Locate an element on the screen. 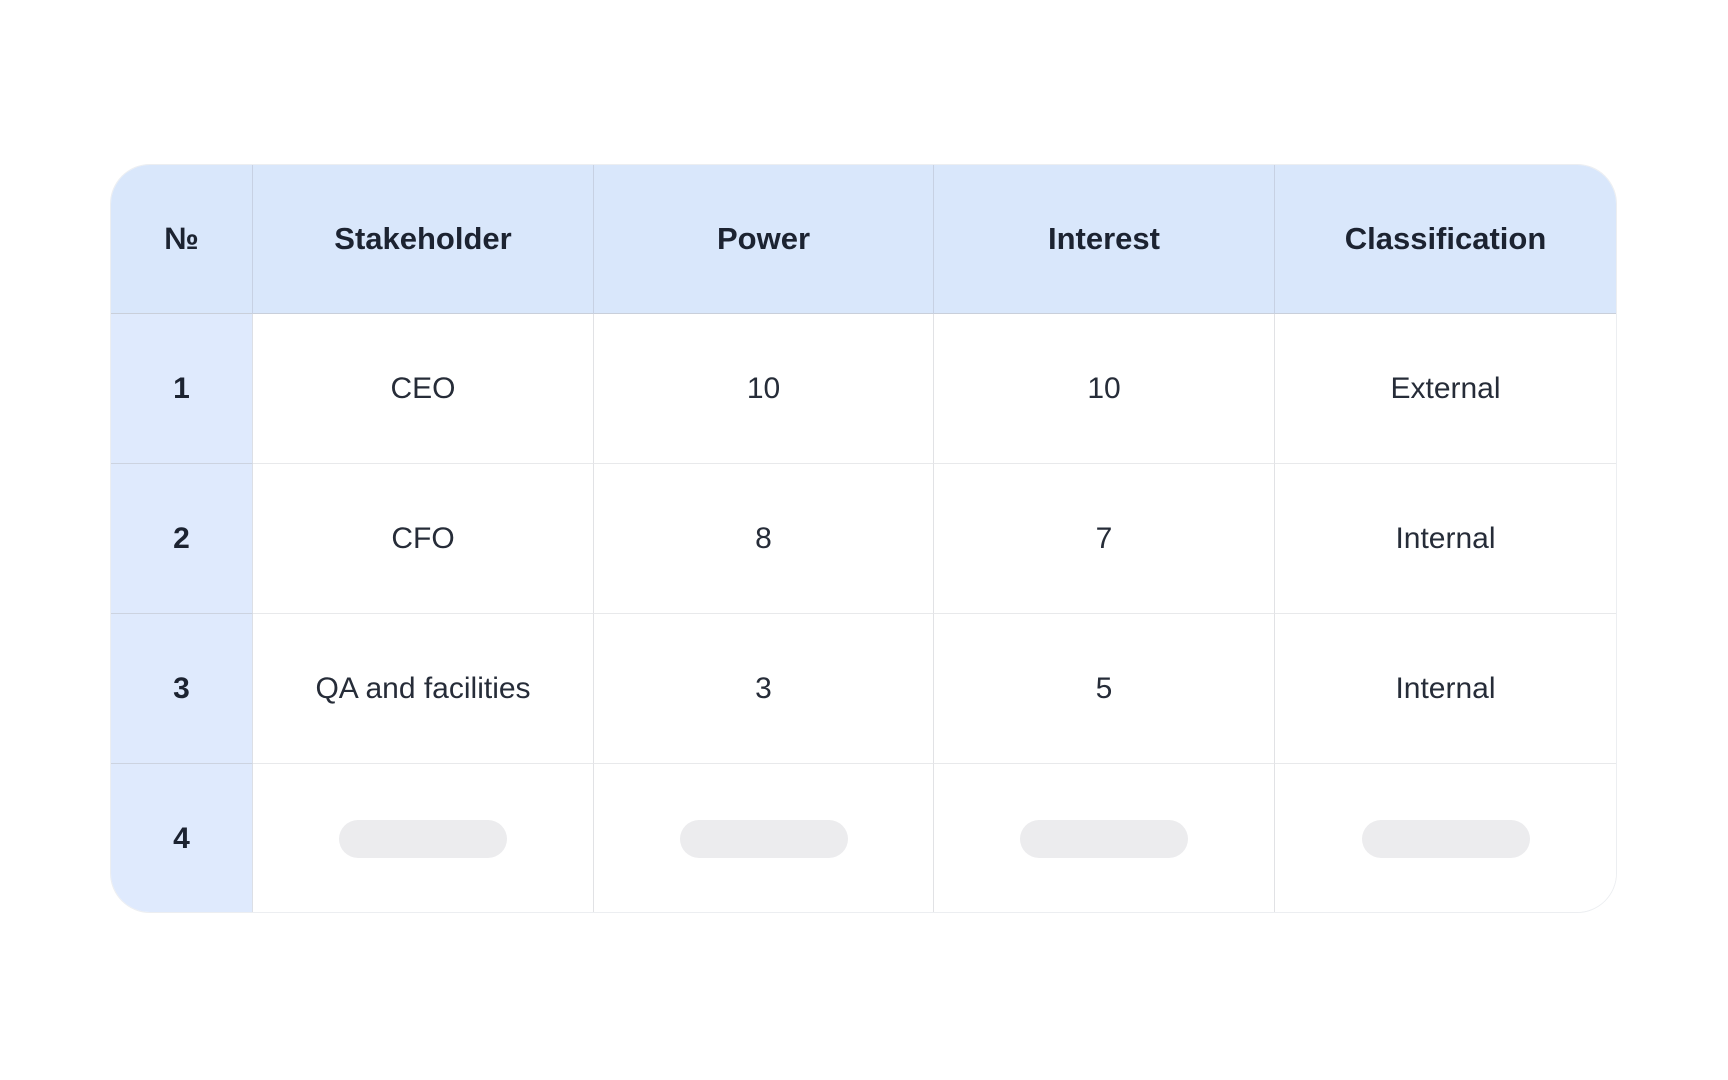  power-cell-empty is located at coordinates (764, 838).